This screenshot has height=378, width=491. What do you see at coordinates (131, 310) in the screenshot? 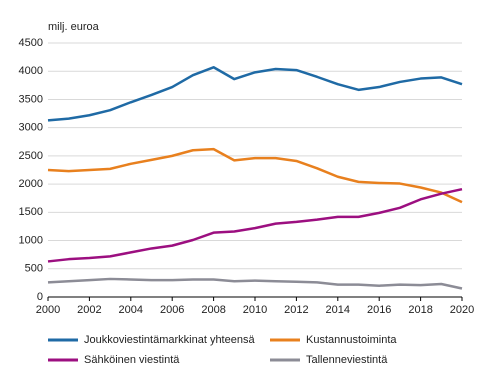
I see `x-tick-label: 2004` at bounding box center [131, 310].